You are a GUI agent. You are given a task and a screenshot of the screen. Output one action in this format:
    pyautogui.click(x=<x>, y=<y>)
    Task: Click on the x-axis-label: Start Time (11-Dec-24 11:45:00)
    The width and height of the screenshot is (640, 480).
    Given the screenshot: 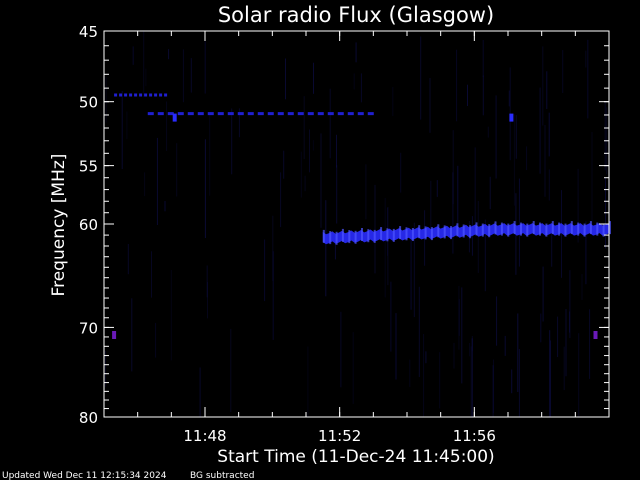 What is the action you would take?
    pyautogui.click(x=355, y=457)
    